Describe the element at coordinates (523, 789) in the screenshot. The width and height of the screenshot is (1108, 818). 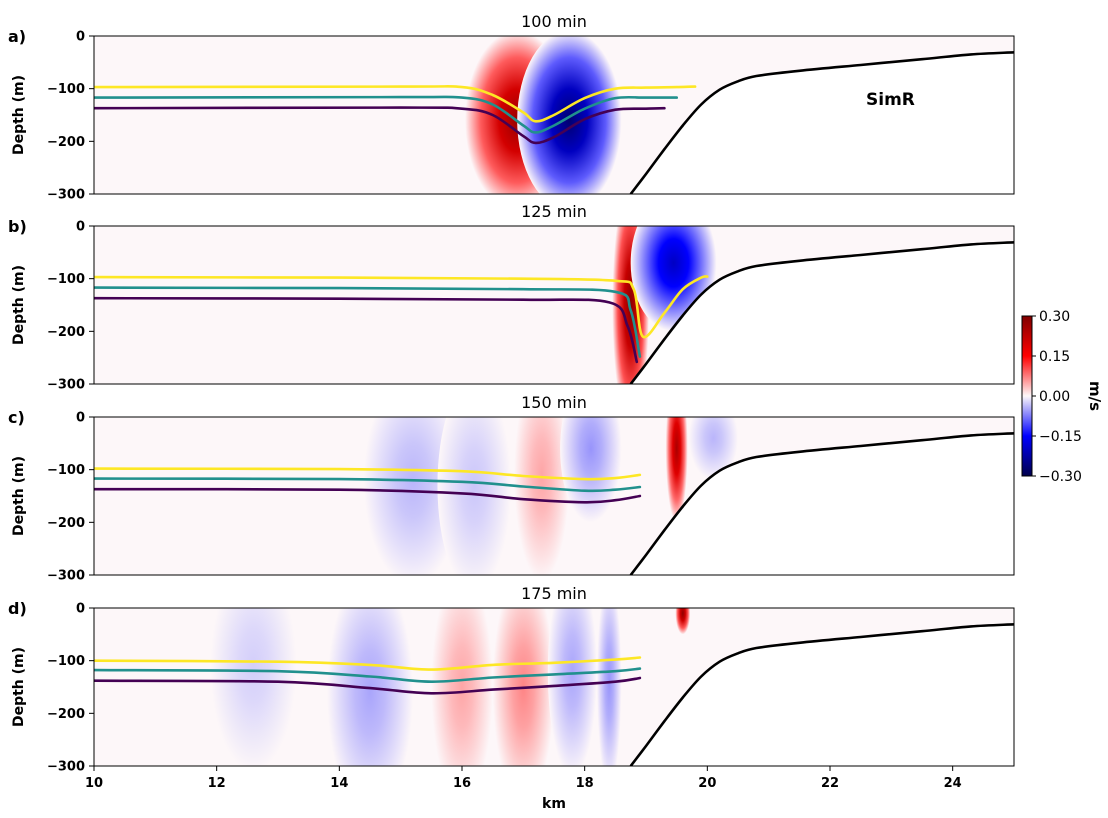
I see `x-axis: 10 12 14 16 18 20 22 24 km` at that location.